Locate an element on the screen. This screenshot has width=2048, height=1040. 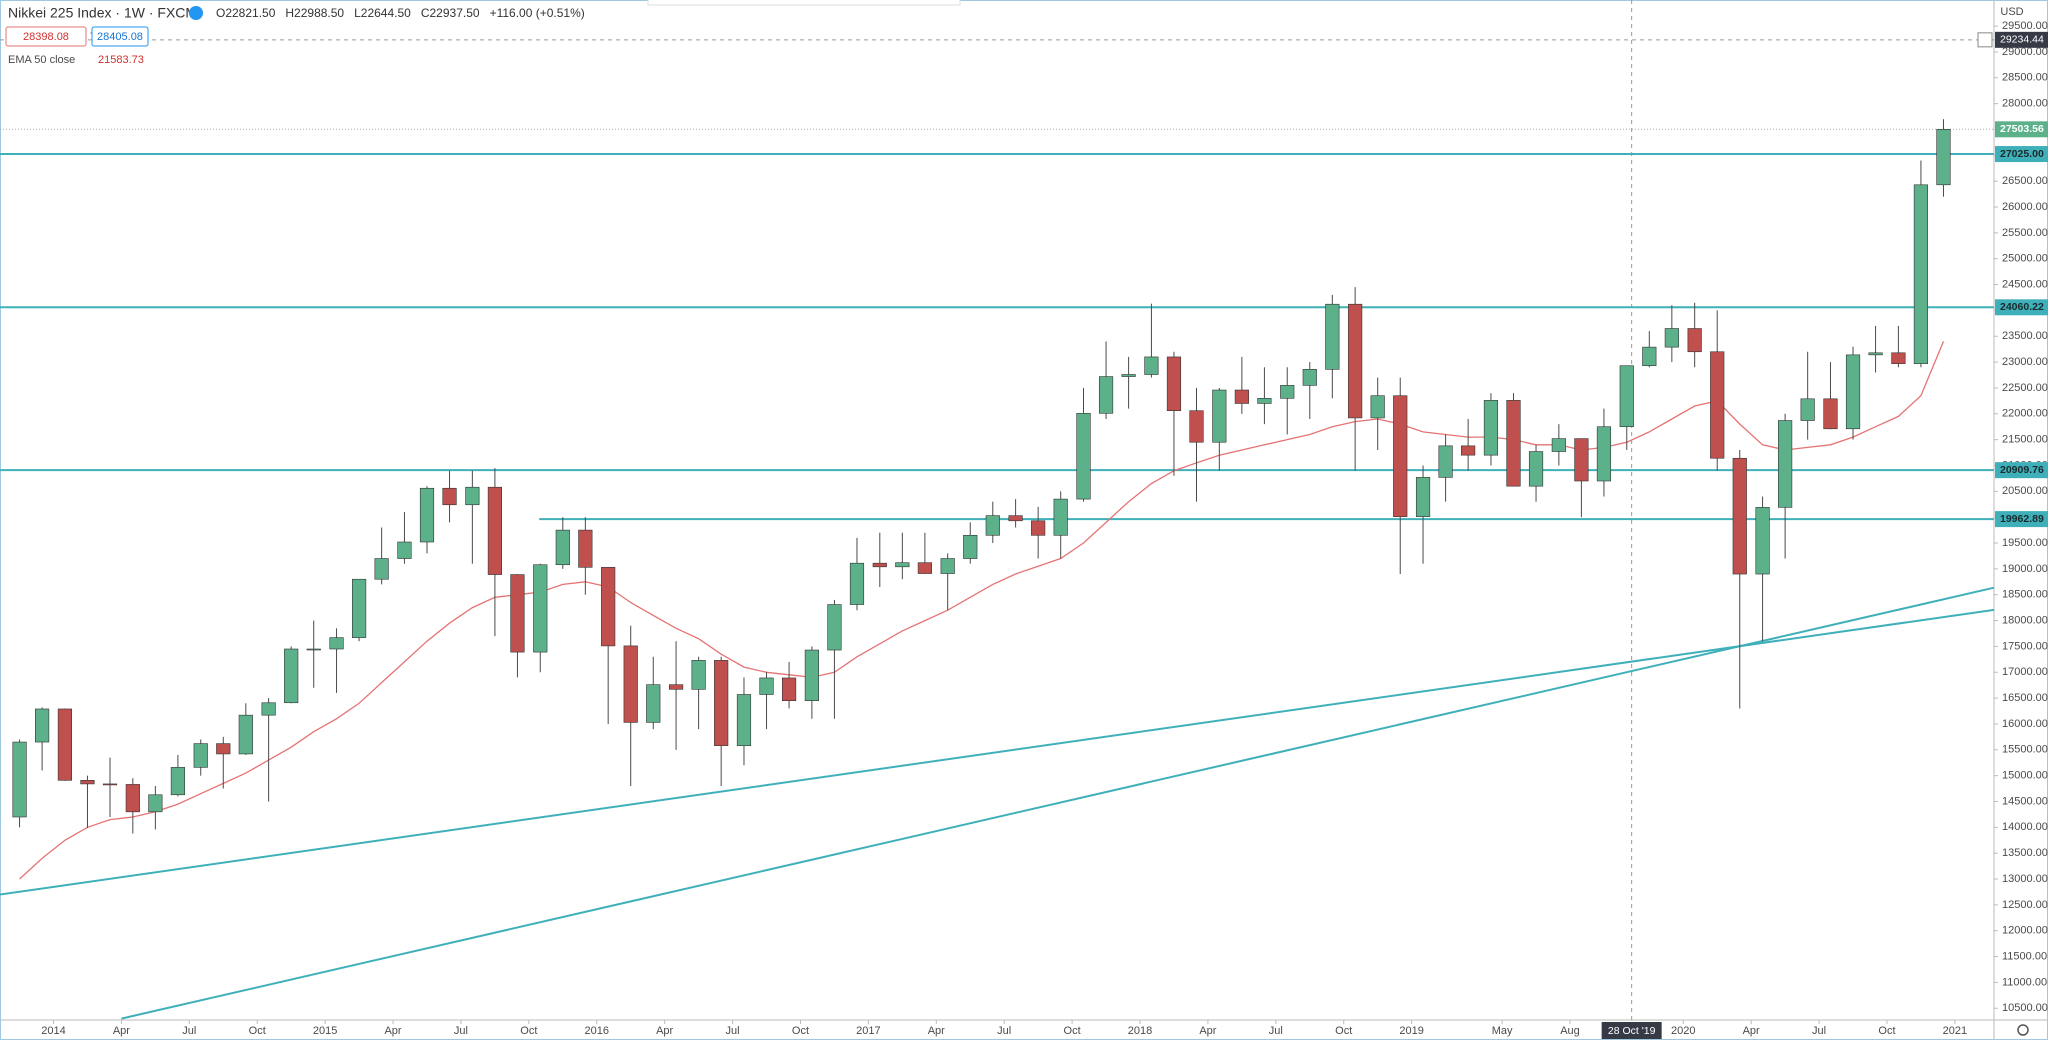
y-tick-label: 11500.00 is located at coordinates (2024, 956).